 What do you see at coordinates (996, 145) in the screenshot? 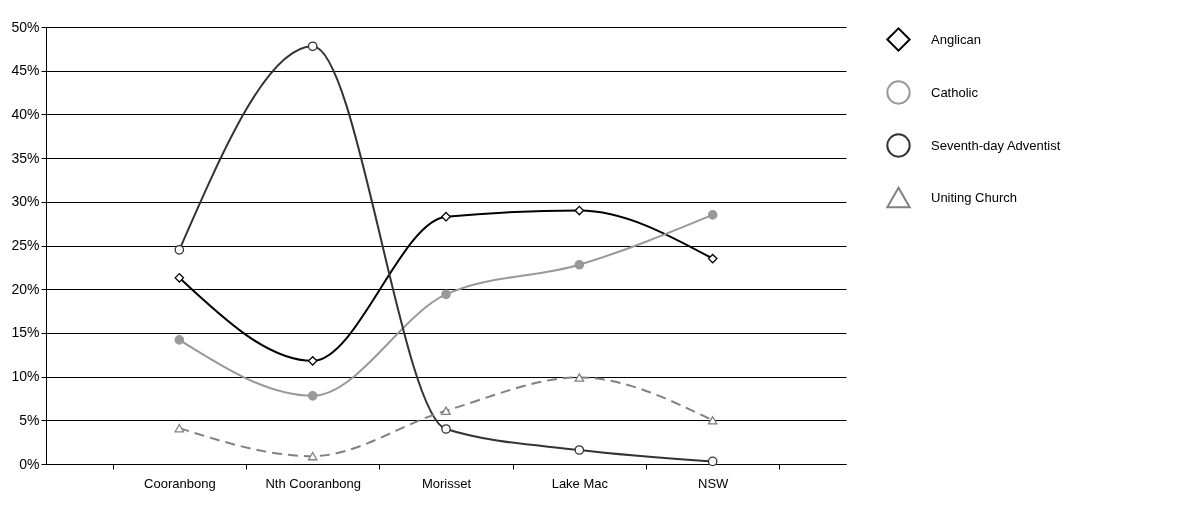
I see `legend-label: Seventh-day Adventist` at bounding box center [996, 145].